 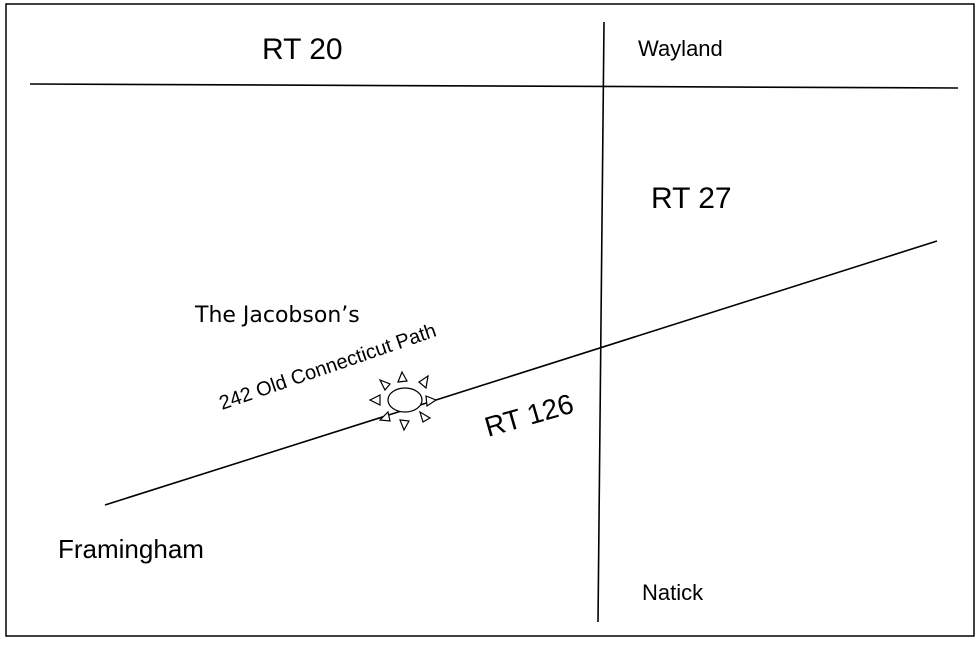 What do you see at coordinates (277, 315) in the screenshot?
I see `destination-name: The Jacobson’s` at bounding box center [277, 315].